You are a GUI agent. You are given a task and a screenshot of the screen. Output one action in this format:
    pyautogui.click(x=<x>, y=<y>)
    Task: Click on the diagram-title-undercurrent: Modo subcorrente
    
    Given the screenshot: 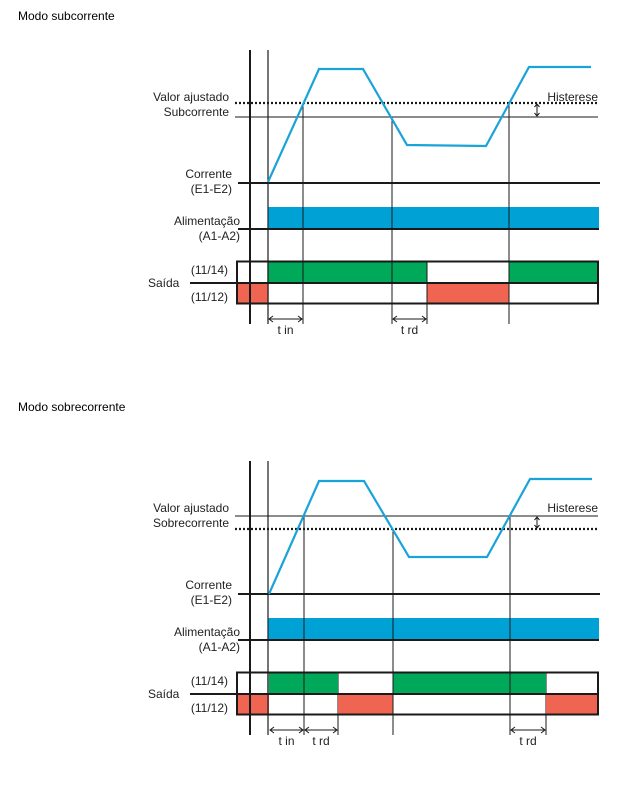 What is the action you would take?
    pyautogui.click(x=66, y=16)
    